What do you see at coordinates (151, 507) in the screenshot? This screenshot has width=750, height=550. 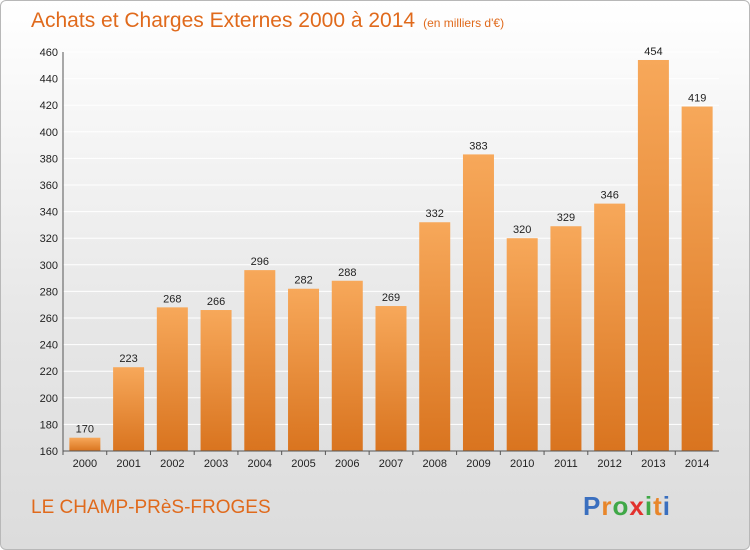 I see `commune-name: LE CHAMP-PRèS-FROGES` at bounding box center [151, 507].